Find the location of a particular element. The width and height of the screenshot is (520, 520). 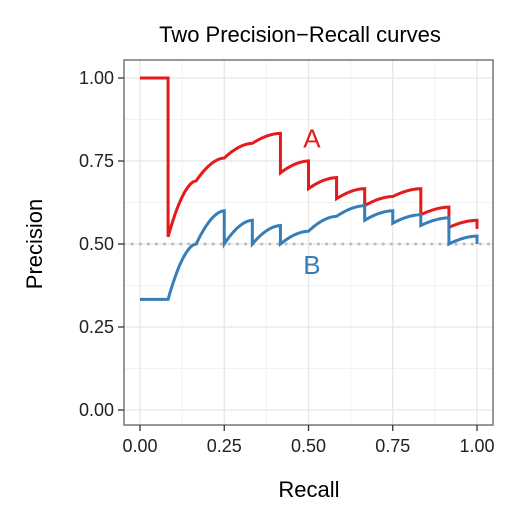

y-axis-title: Precision is located at coordinates (34, 244).